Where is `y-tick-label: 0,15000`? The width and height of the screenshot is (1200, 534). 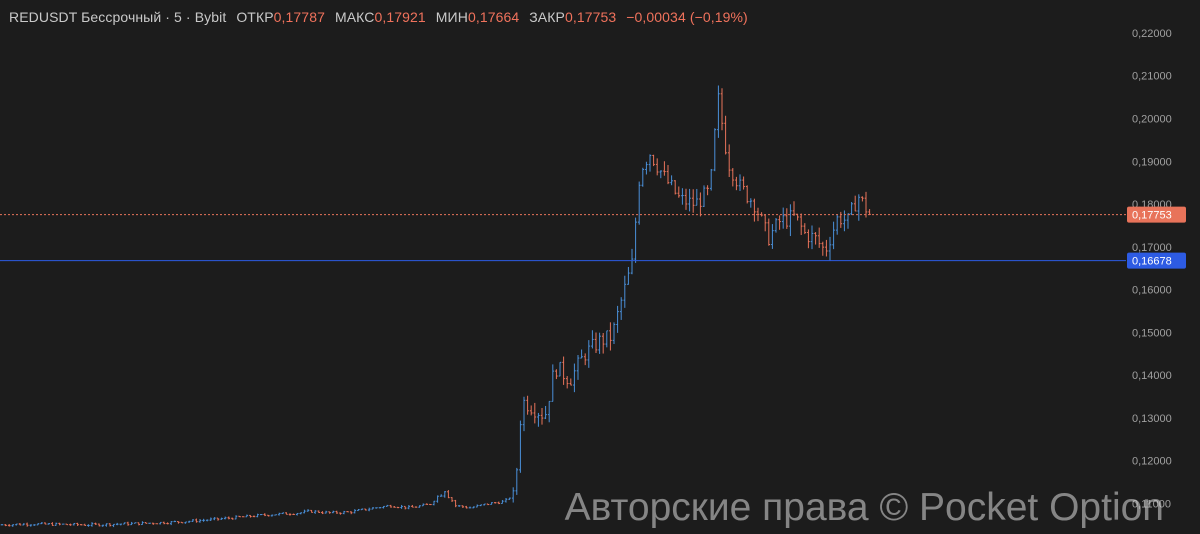 y-tick-label: 0,15000 is located at coordinates (1152, 333).